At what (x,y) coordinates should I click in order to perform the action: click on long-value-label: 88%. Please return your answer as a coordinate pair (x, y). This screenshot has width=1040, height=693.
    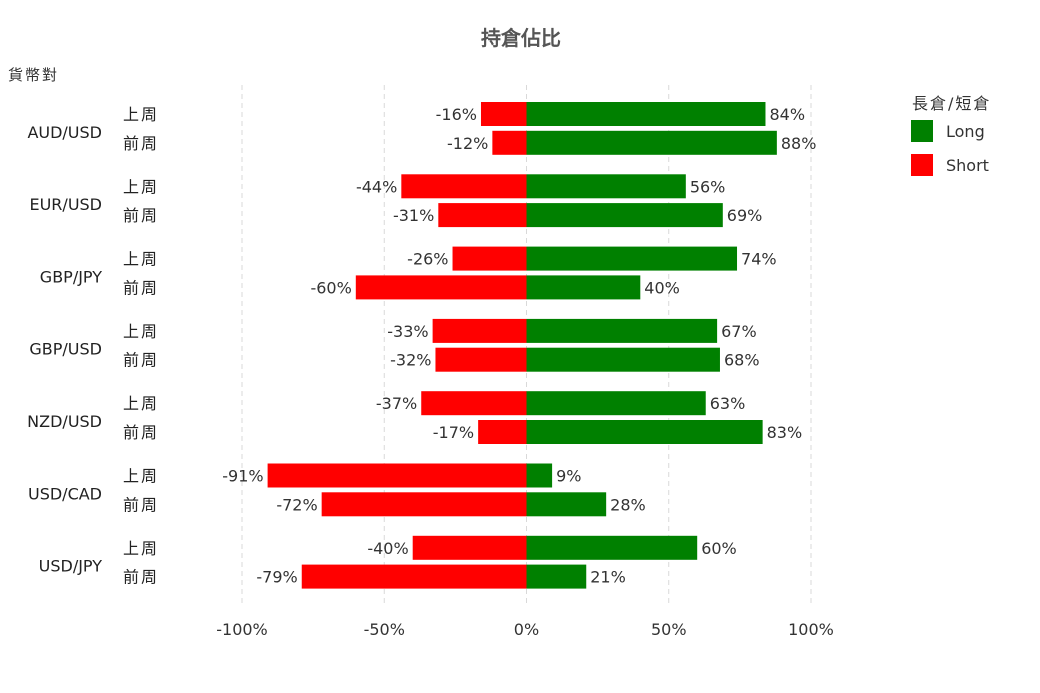
    Looking at the image, I should click on (799, 143).